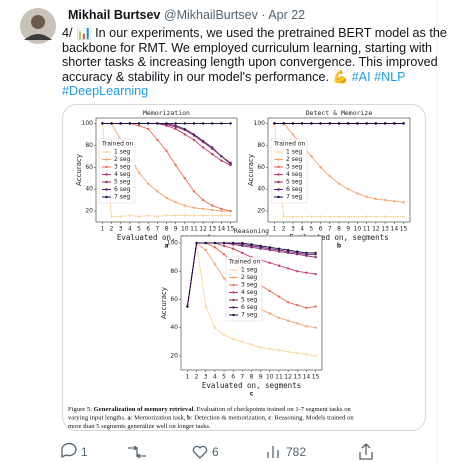  What do you see at coordinates (102, 229) in the screenshot?
I see `x-tick-label: 1` at bounding box center [102, 229].